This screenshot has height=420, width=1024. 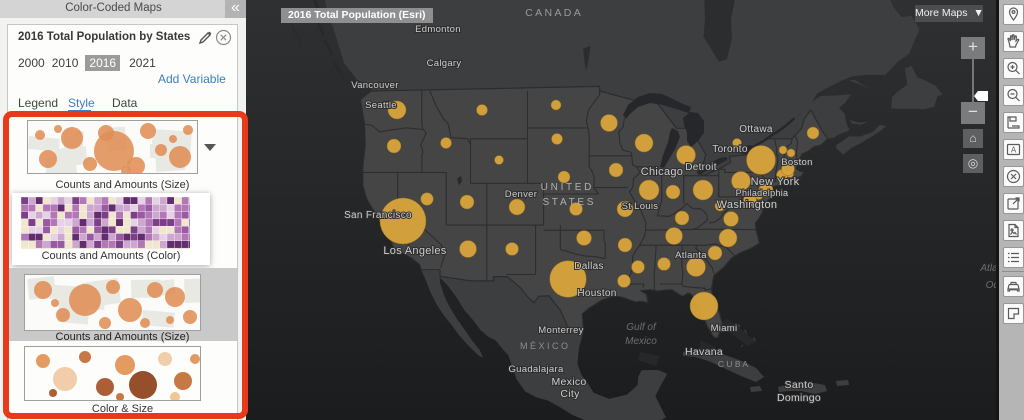 I want to click on svg-text: S T A T E S, so click(x=568, y=202).